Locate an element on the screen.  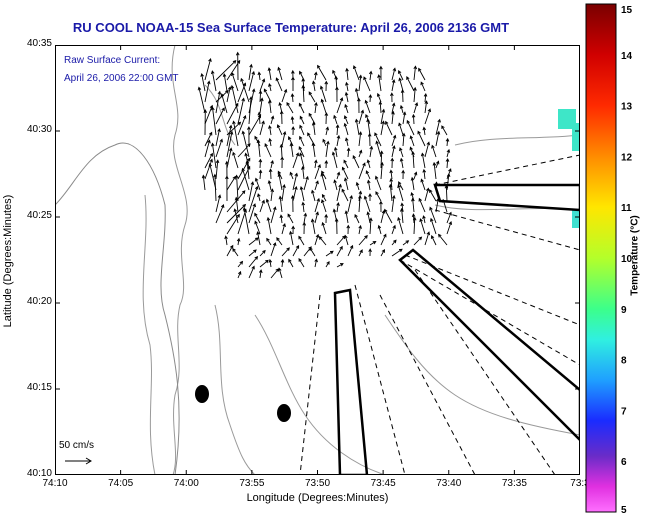
current-annotation-line1: Raw Surface Current: is located at coordinates (112, 60).